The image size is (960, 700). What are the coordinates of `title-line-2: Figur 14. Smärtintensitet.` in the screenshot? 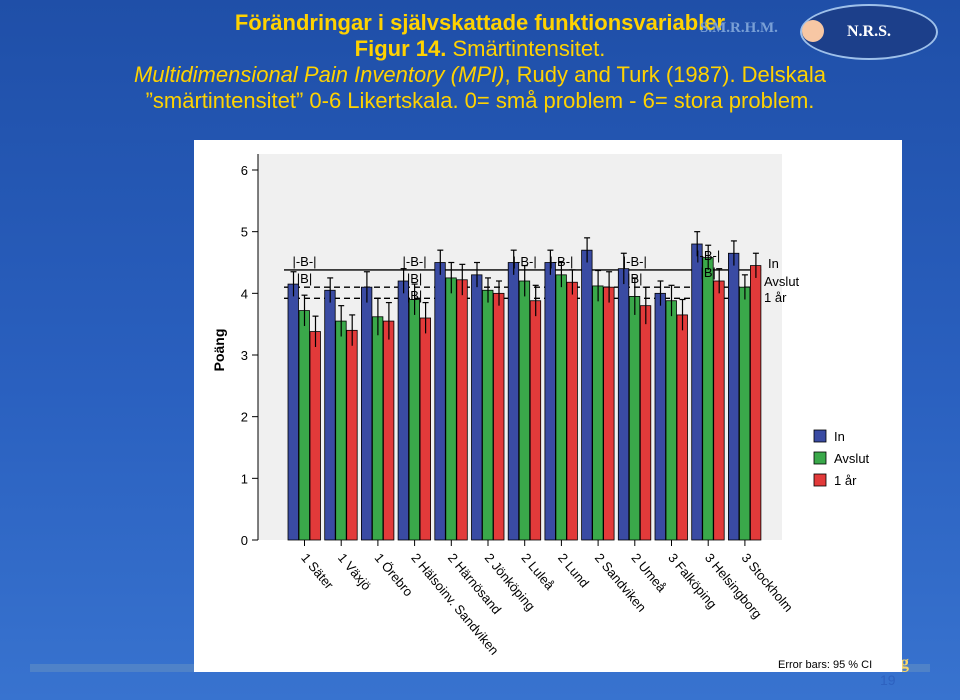 It's located at (480, 49).